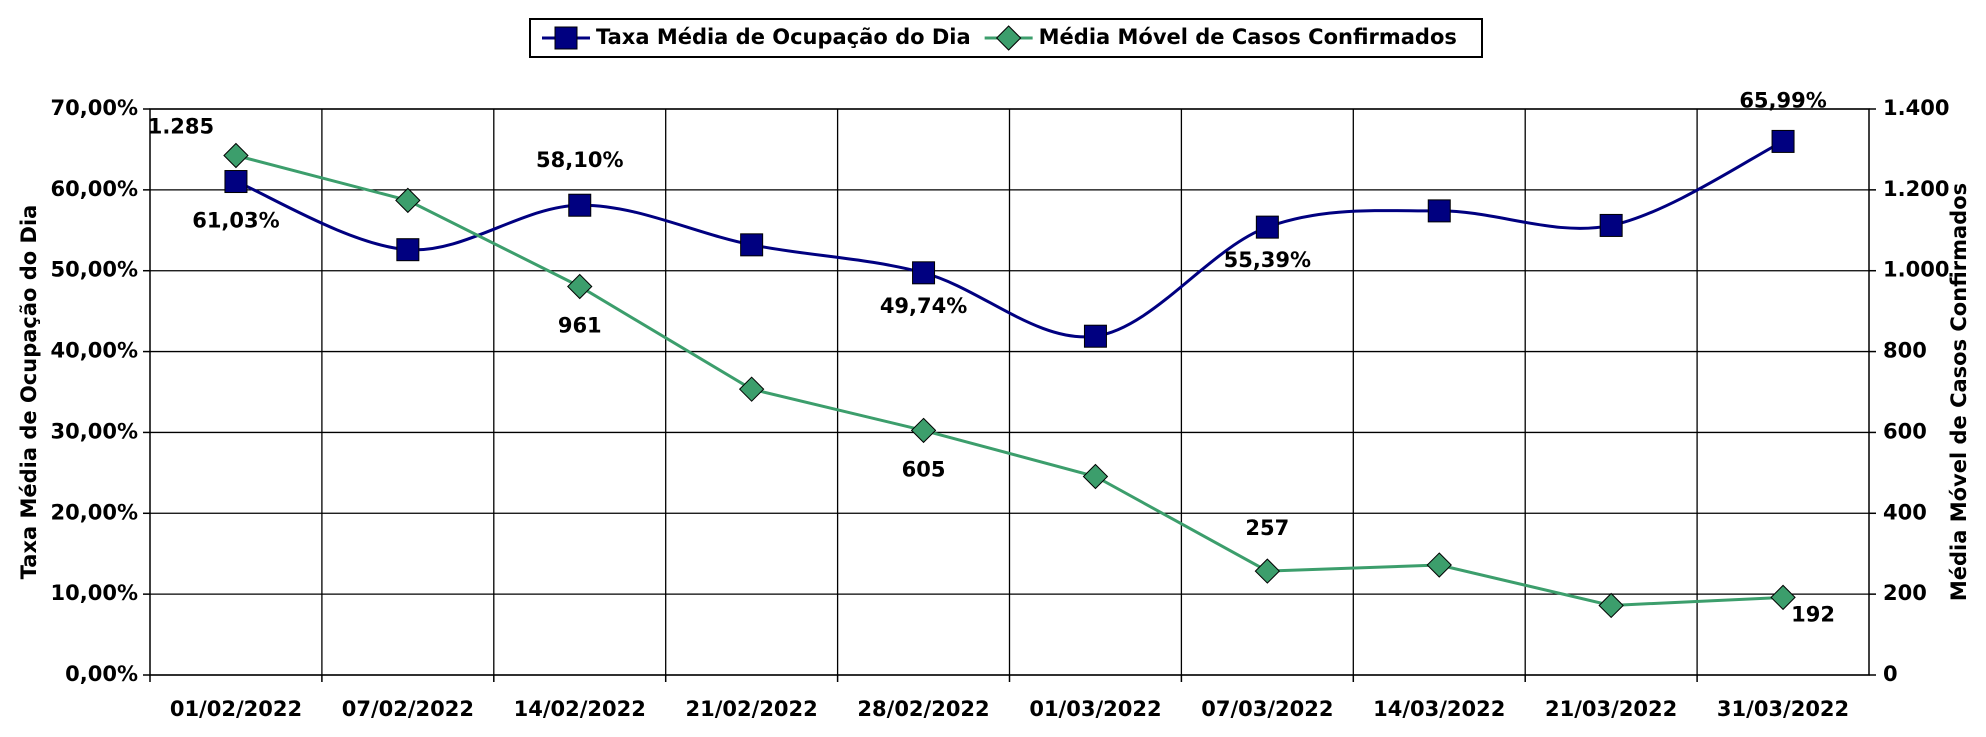  I want to click on y-tick-label: 10,00%, so click(94, 593).